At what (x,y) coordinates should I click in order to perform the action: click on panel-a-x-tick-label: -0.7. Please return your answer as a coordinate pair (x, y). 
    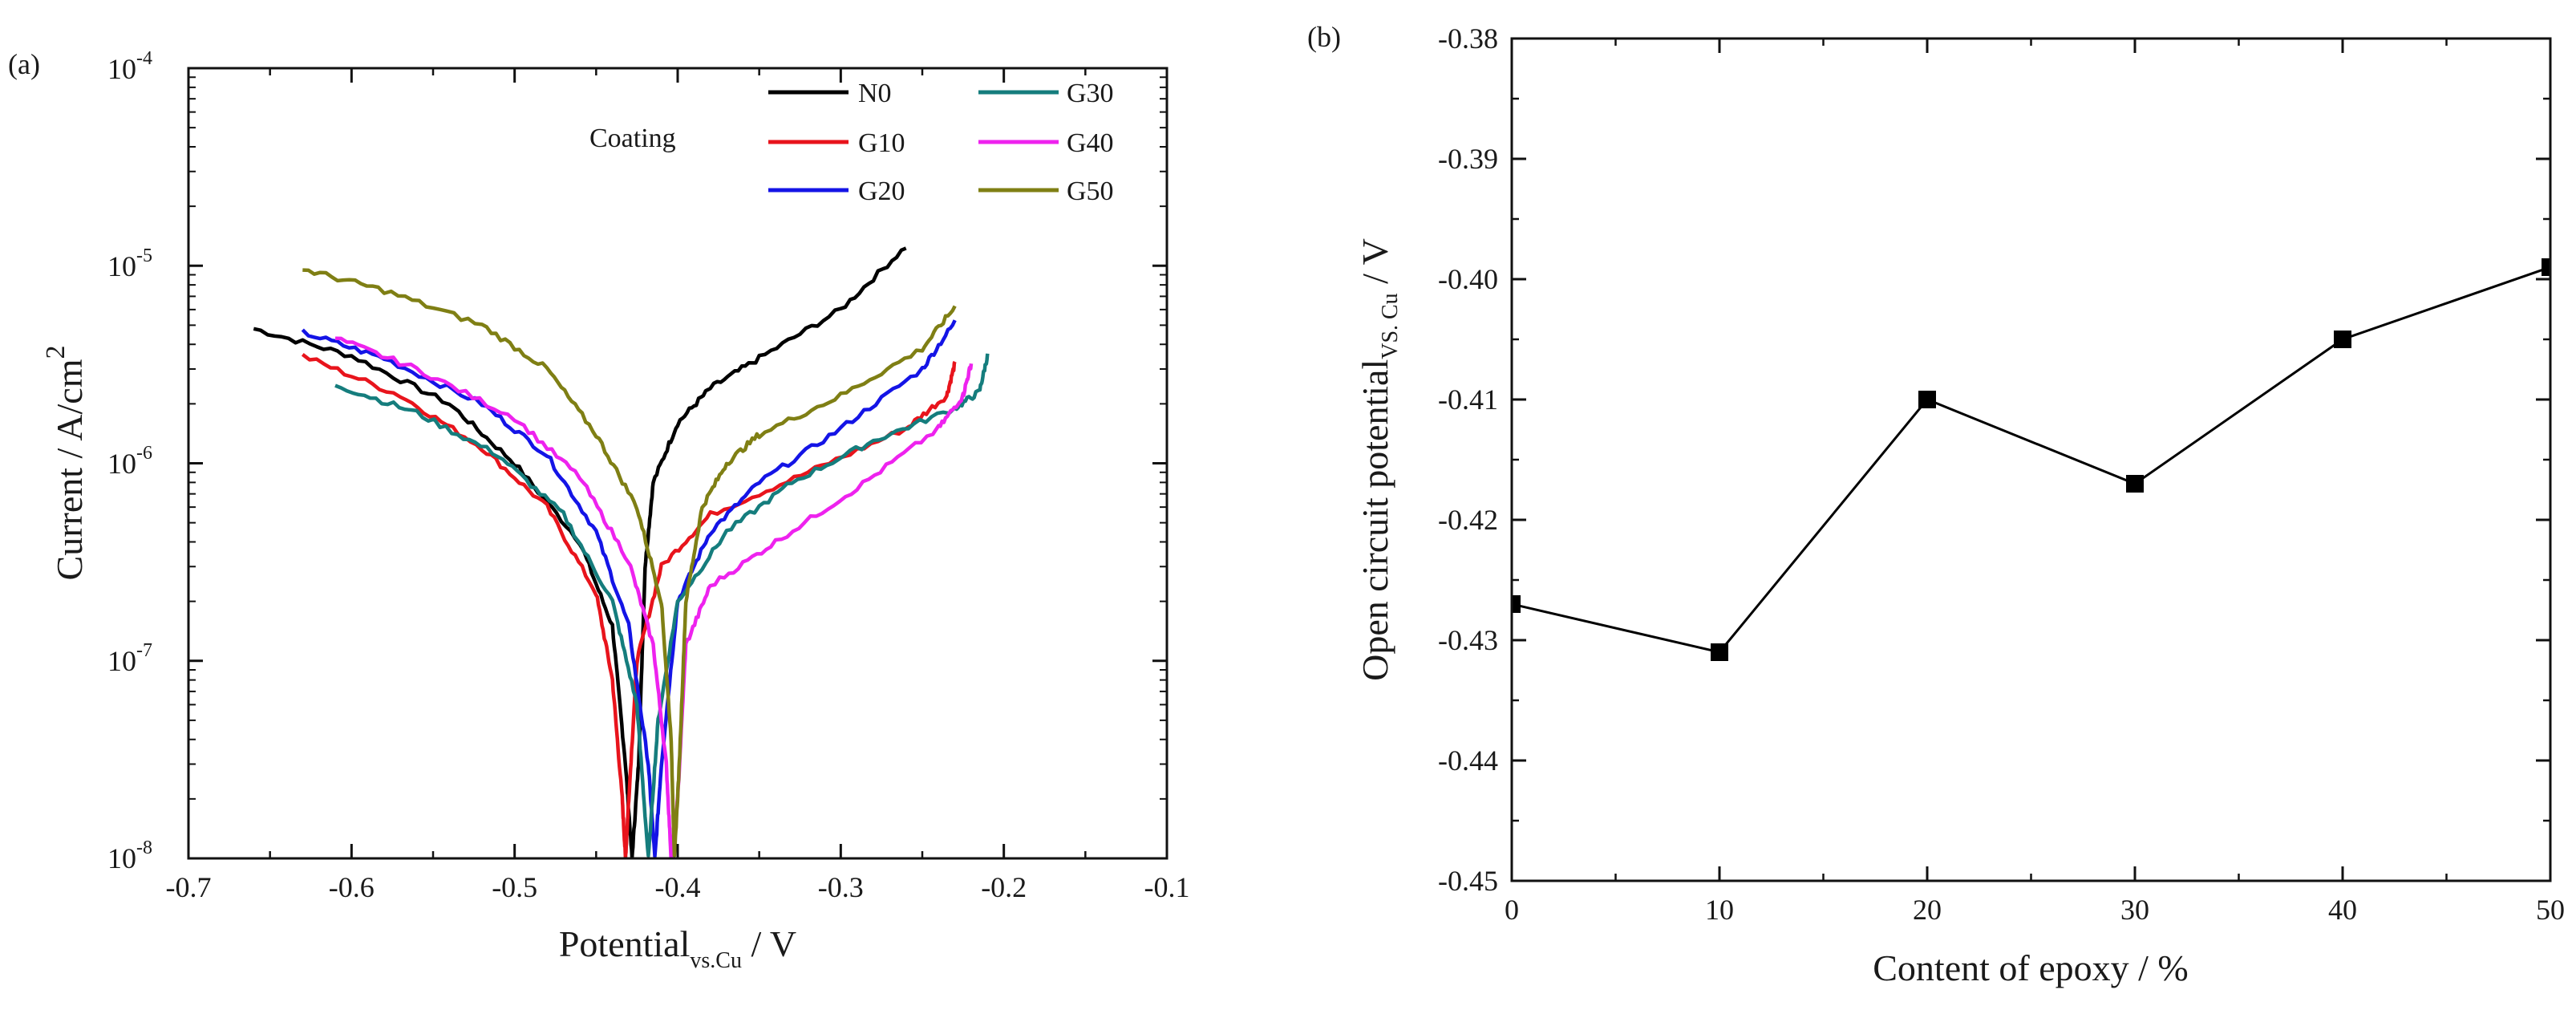
    Looking at the image, I should click on (189, 887).